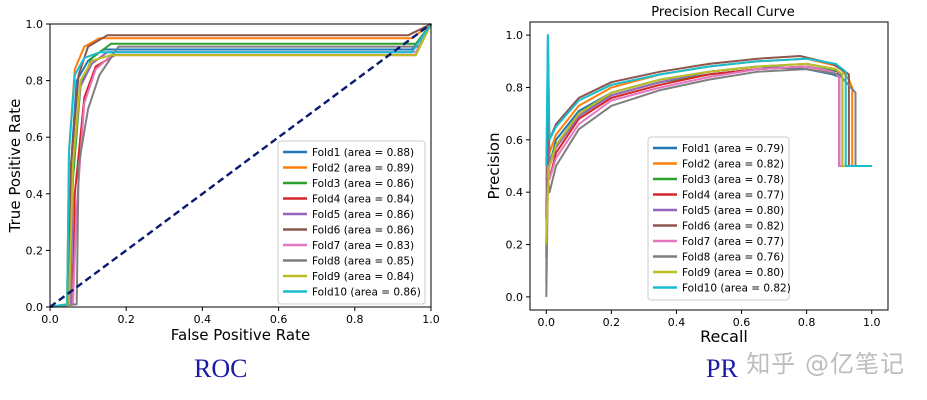 The width and height of the screenshot is (927, 400). I want to click on pr-legend-entry-6: Fold6 (area = 0.82), so click(733, 227).